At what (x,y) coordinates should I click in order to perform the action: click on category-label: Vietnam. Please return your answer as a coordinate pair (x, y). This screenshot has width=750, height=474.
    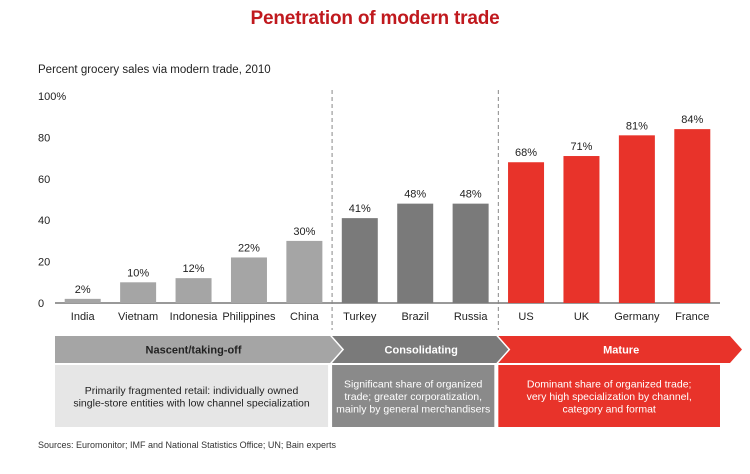
    Looking at the image, I should click on (138, 317).